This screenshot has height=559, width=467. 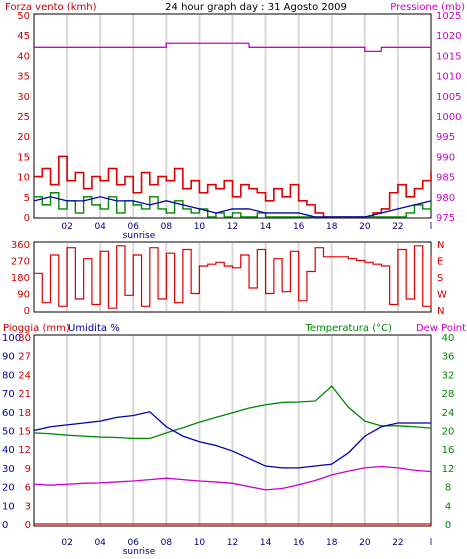 What do you see at coordinates (23, 295) in the screenshot?
I see `direction-tick-label: 90` at bounding box center [23, 295].